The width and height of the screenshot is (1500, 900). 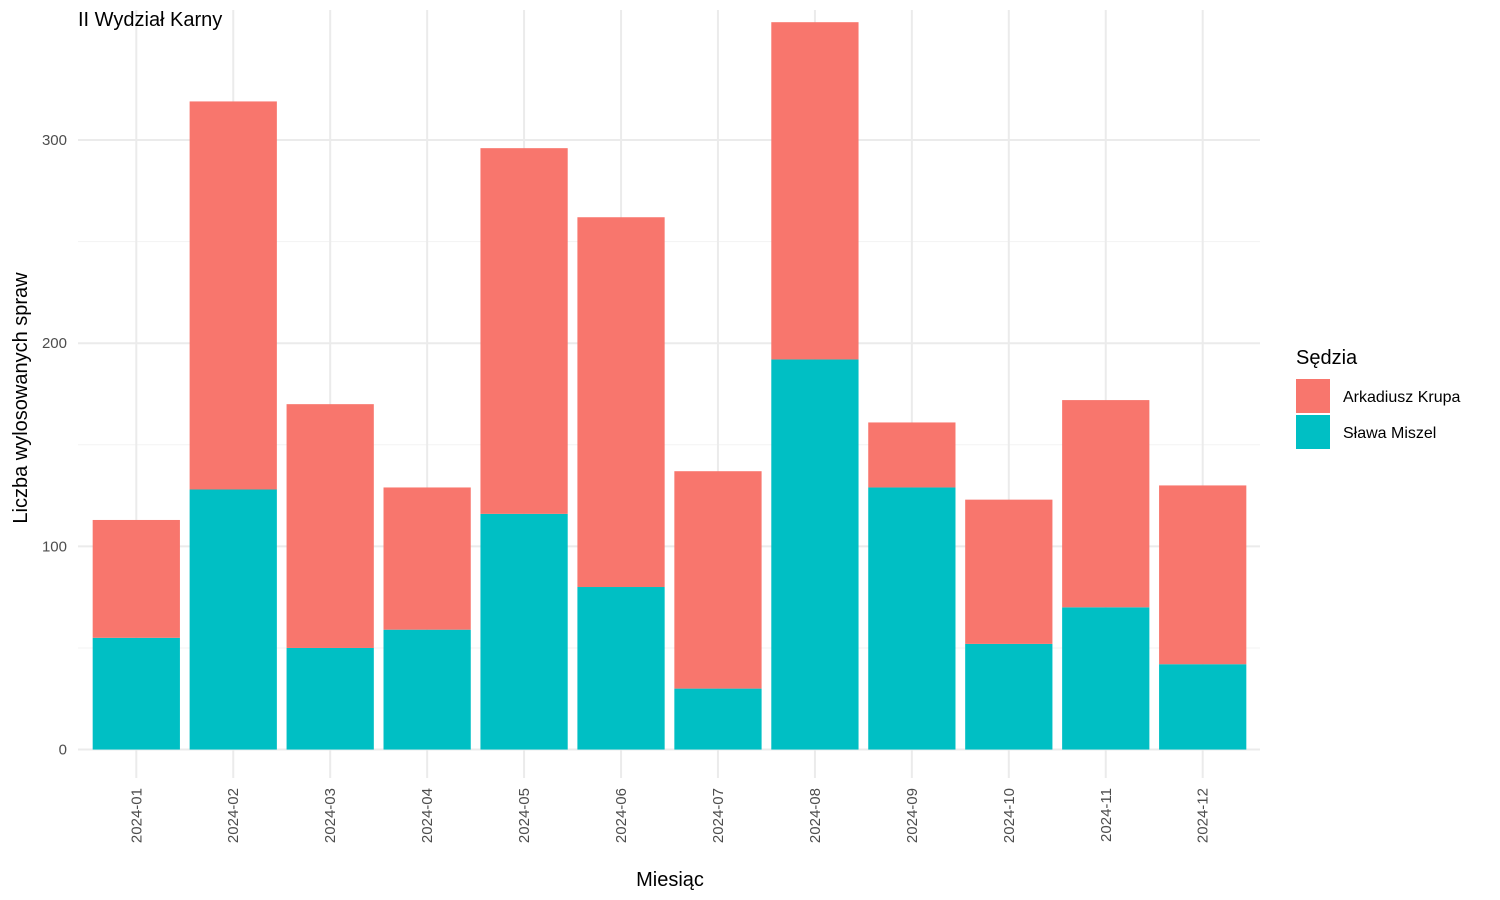 I want to click on x-tick-label: 2024-09, so click(x=912, y=815).